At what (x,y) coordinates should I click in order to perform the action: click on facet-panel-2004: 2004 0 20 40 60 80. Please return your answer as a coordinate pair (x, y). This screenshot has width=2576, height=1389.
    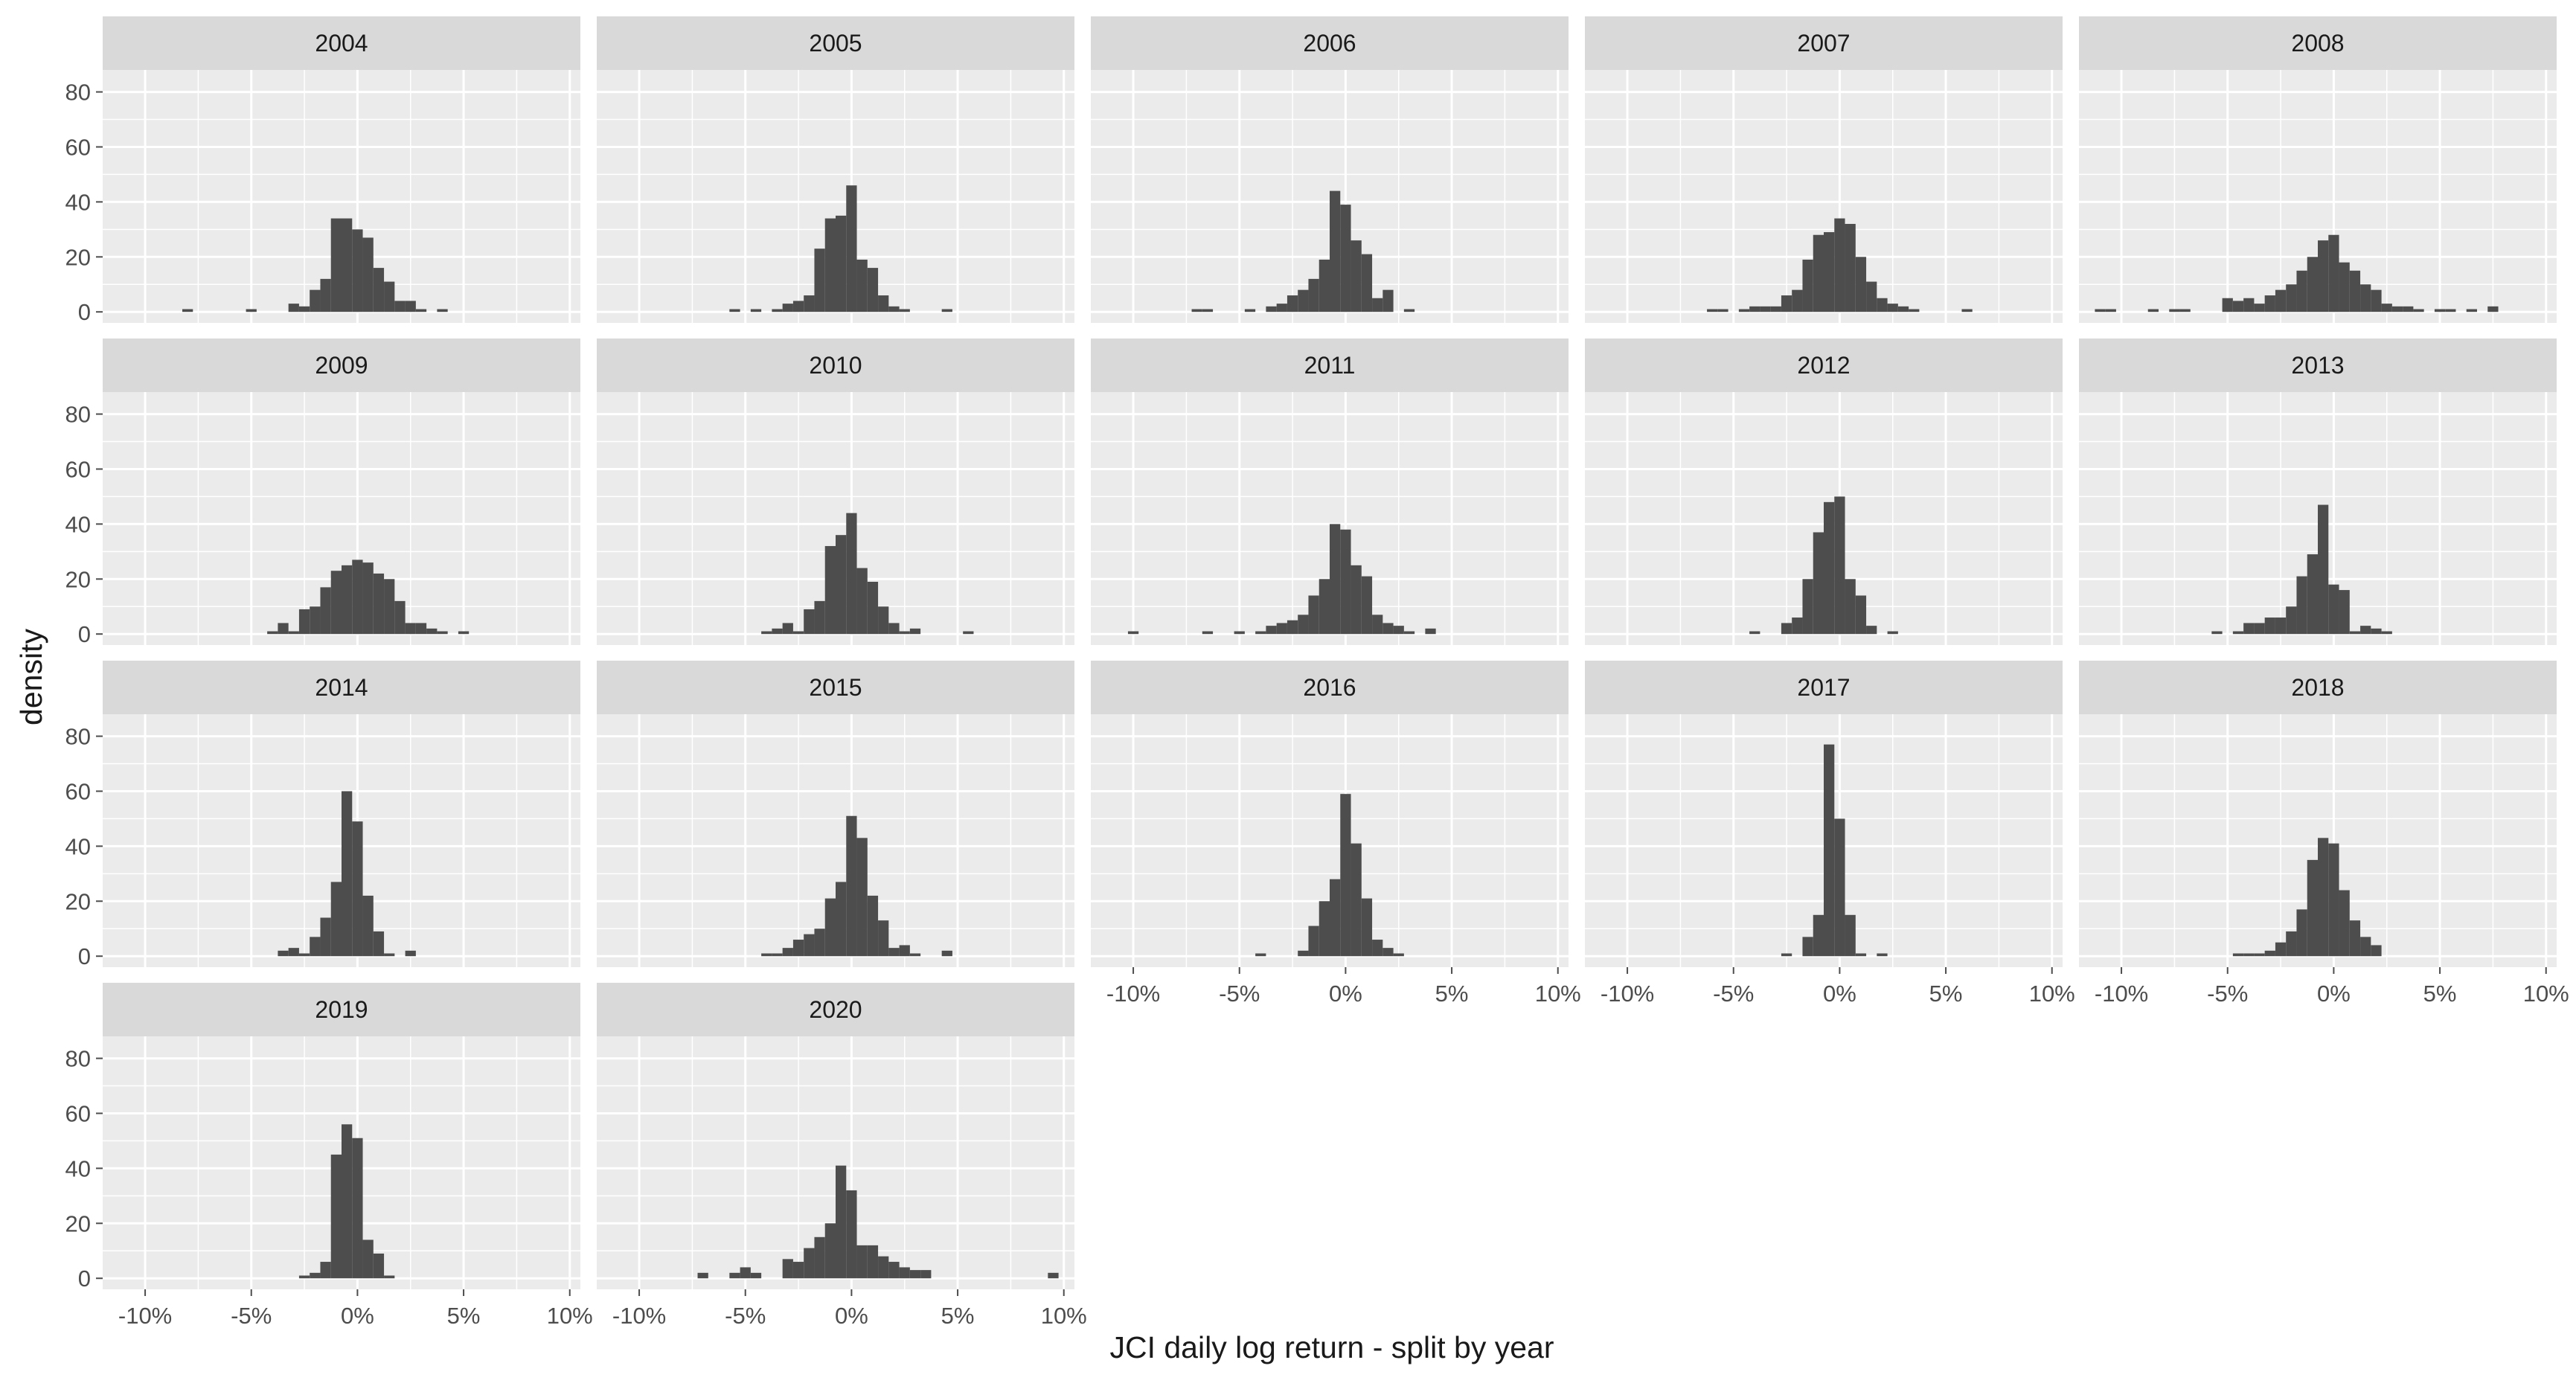
    Looking at the image, I should click on (322, 171).